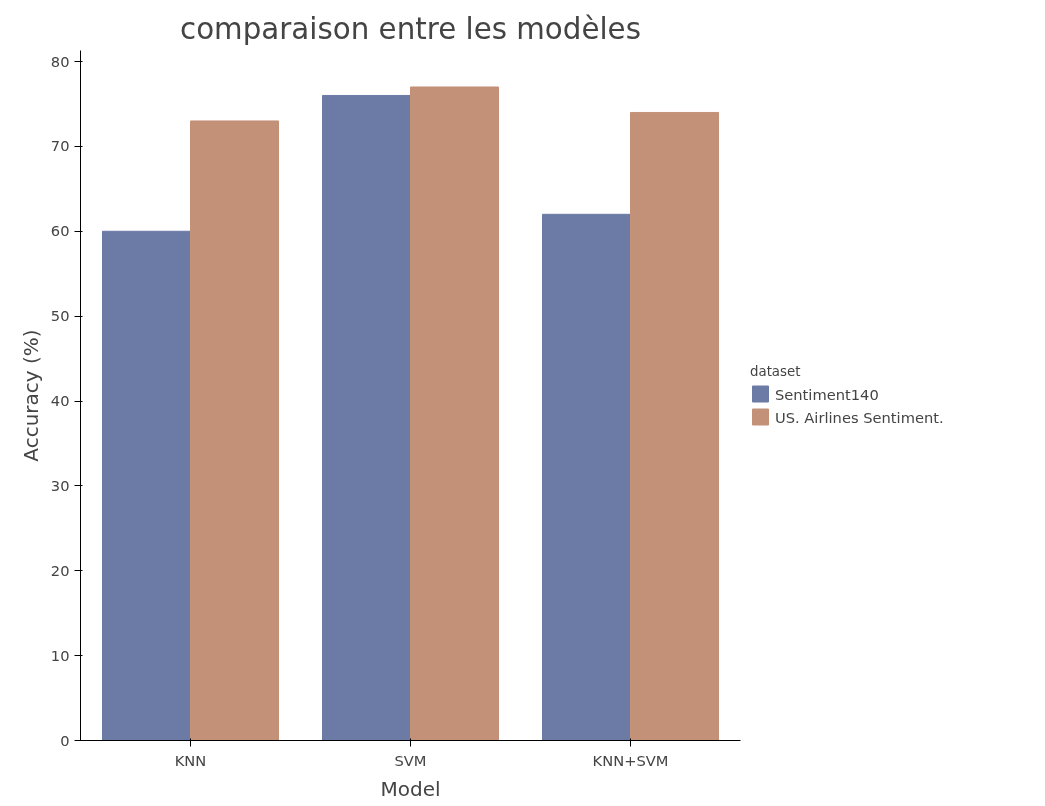 Image resolution: width=1045 pixels, height=806 pixels. Describe the element at coordinates (60, 146) in the screenshot. I see `y-tick-label: 70` at that location.